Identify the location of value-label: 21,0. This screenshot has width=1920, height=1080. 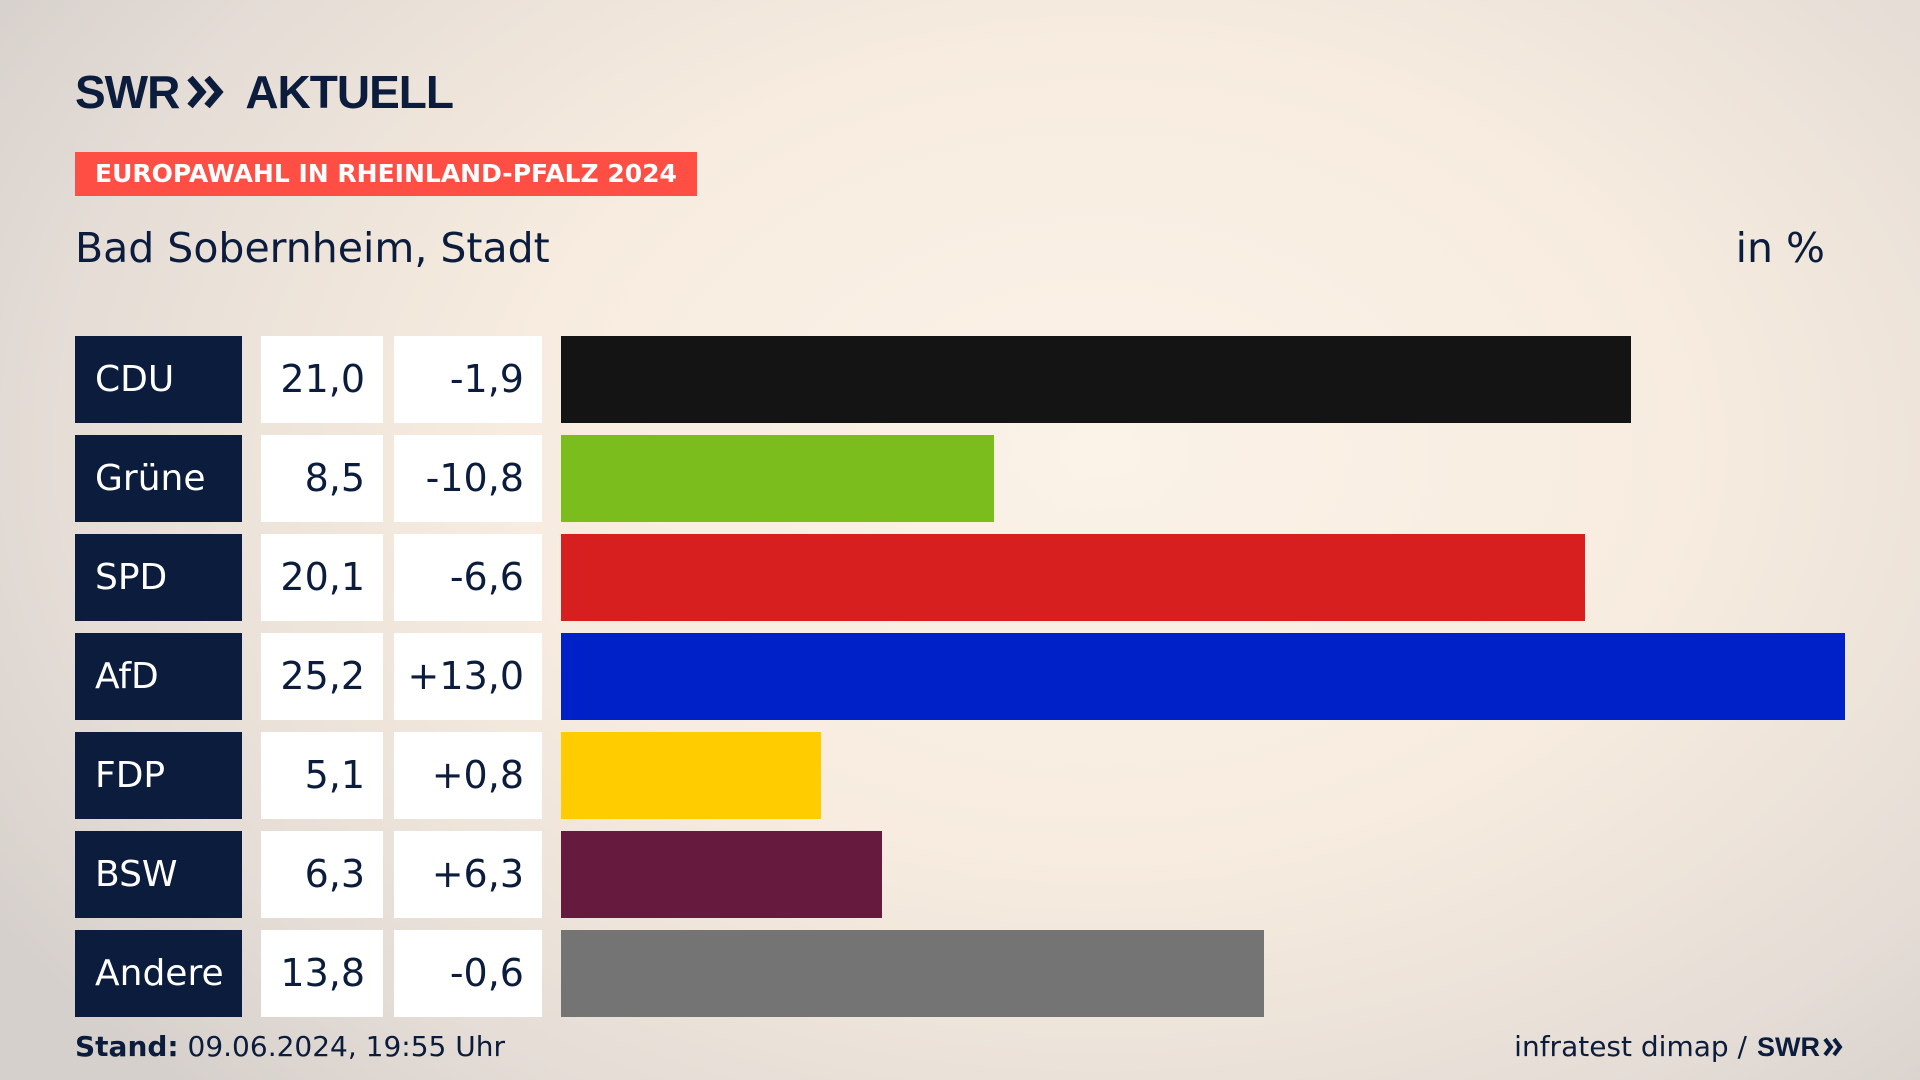
(322, 379).